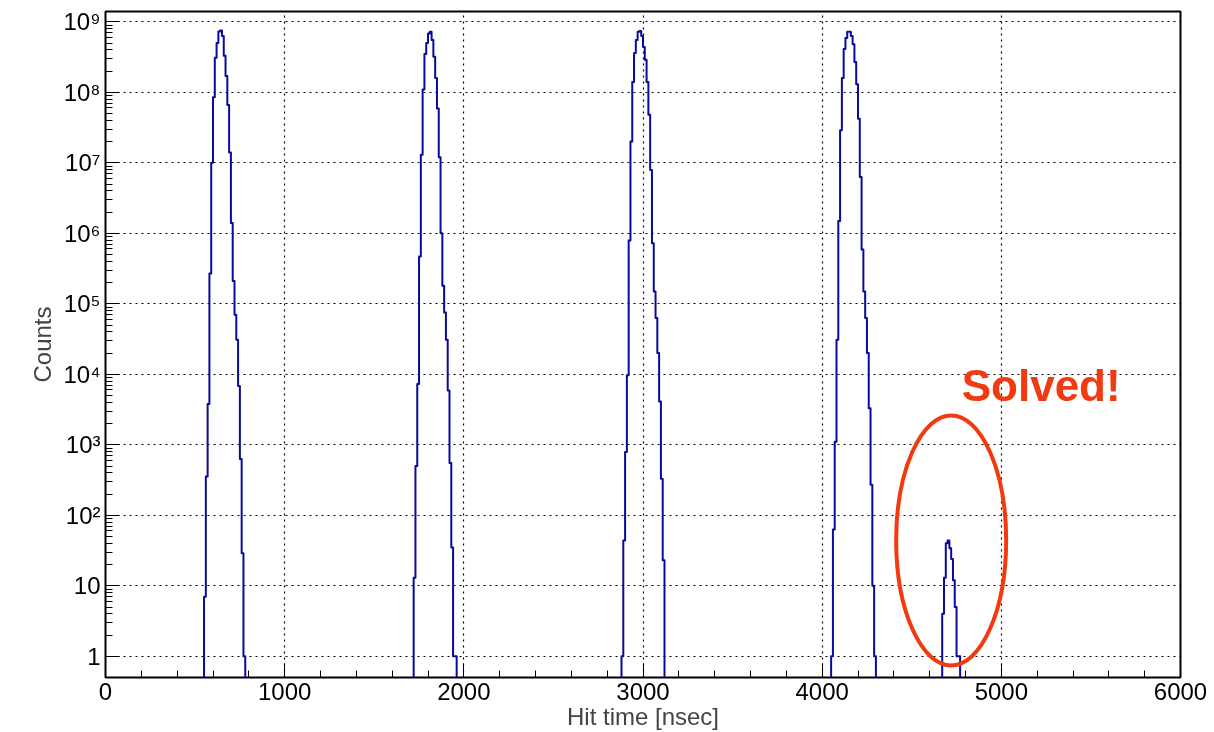 The height and width of the screenshot is (732, 1214). Describe the element at coordinates (82, 374) in the screenshot. I see `y-tick-label: 10⁴` at that location.